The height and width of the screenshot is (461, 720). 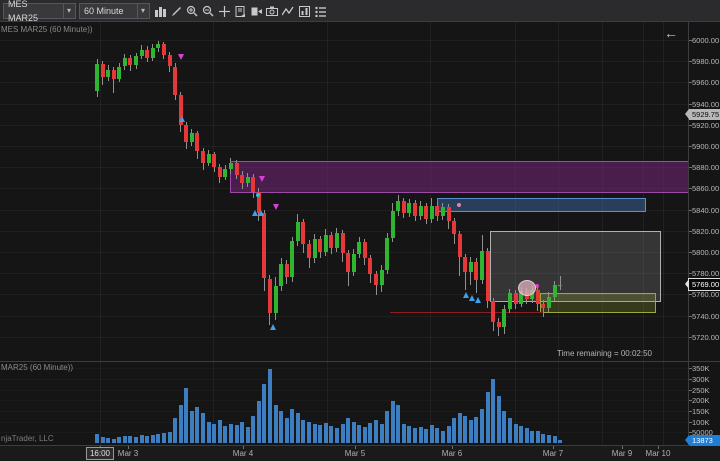 I want to click on demand-zone-olive, so click(x=598, y=303).